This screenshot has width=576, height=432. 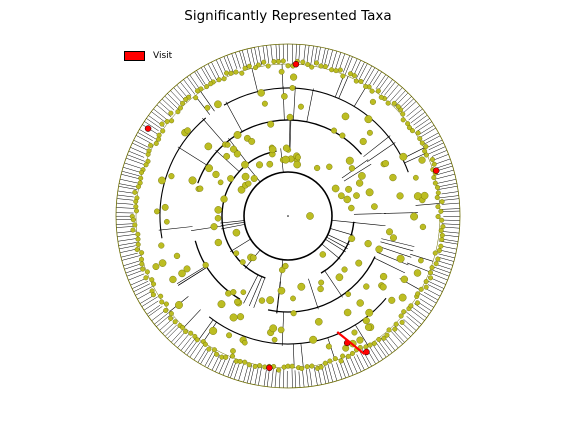 What do you see at coordinates (249, 214) in the screenshot?
I see `clade-arc` at bounding box center [249, 214].